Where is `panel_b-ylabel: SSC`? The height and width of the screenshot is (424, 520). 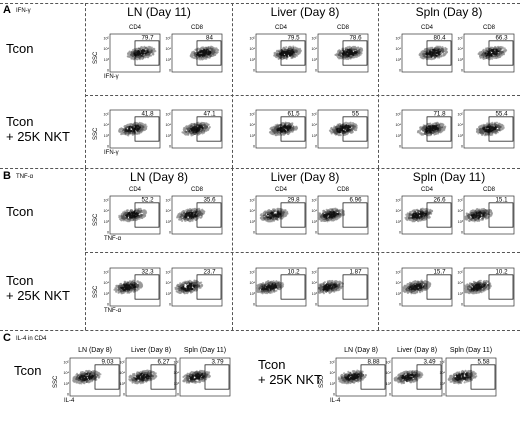
panel_b-ylabel: SSC is located at coordinates (96, 291).